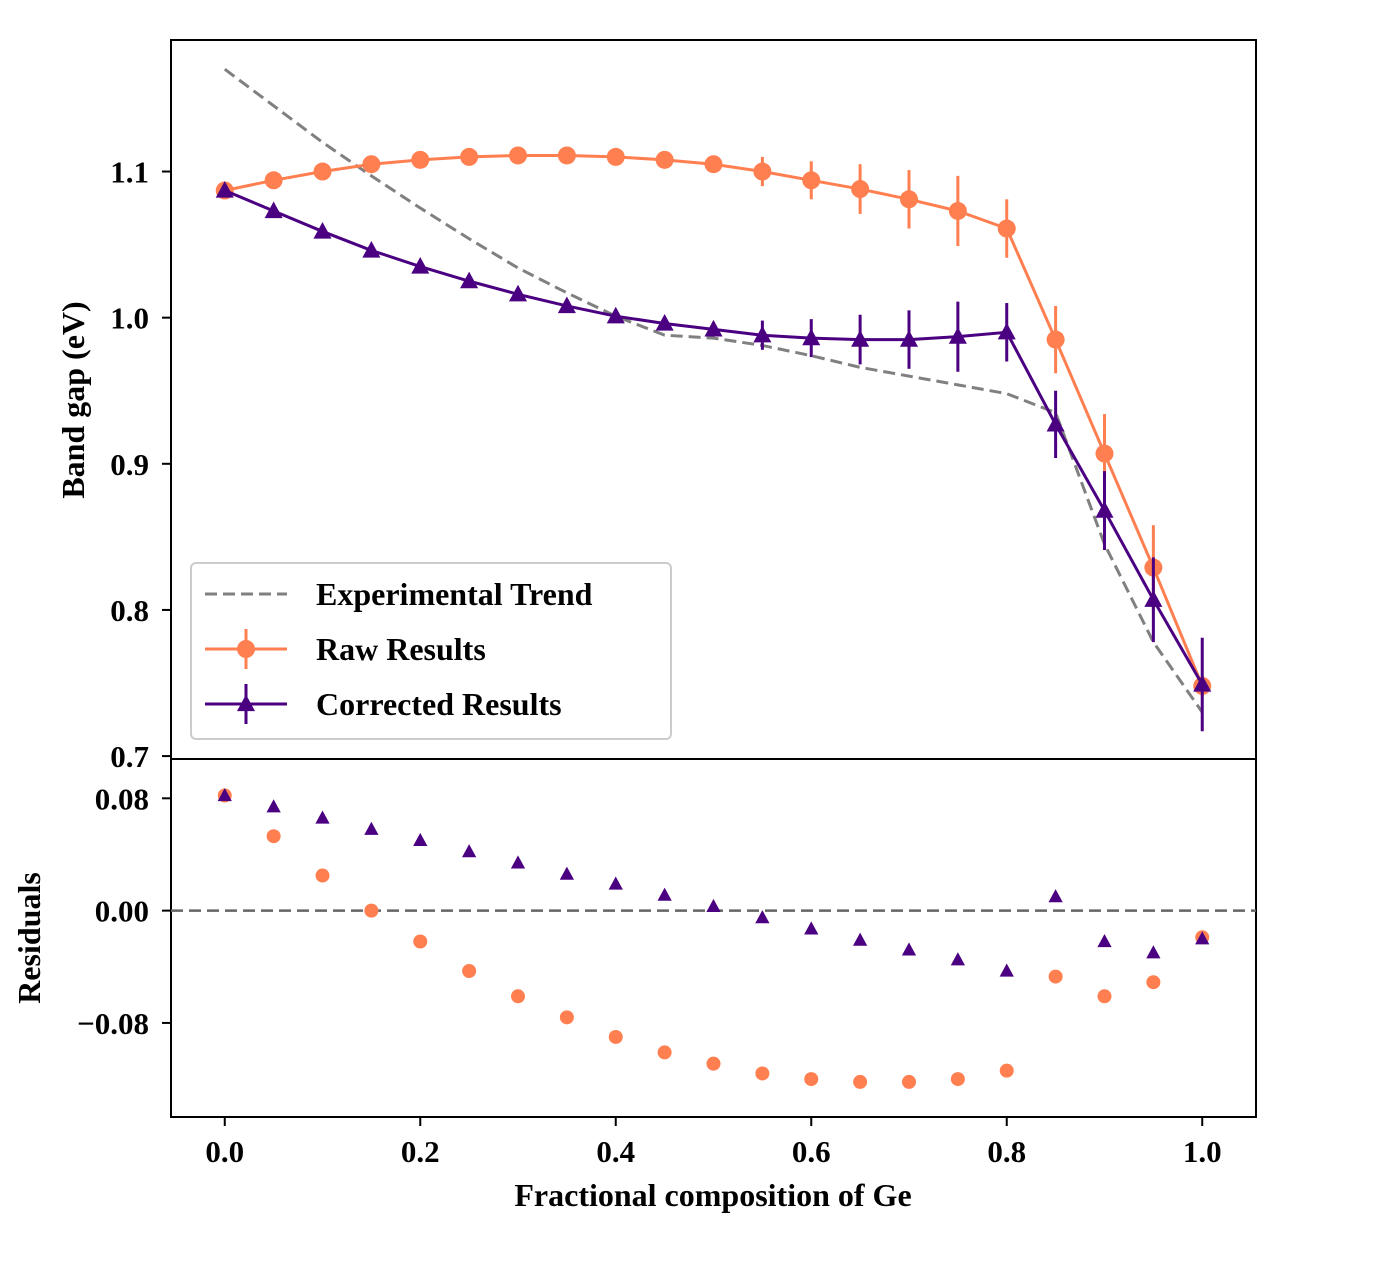 This screenshot has height=1262, width=1394. Describe the element at coordinates (1202, 1151) in the screenshot. I see `x-tick-label: 1.0` at that location.